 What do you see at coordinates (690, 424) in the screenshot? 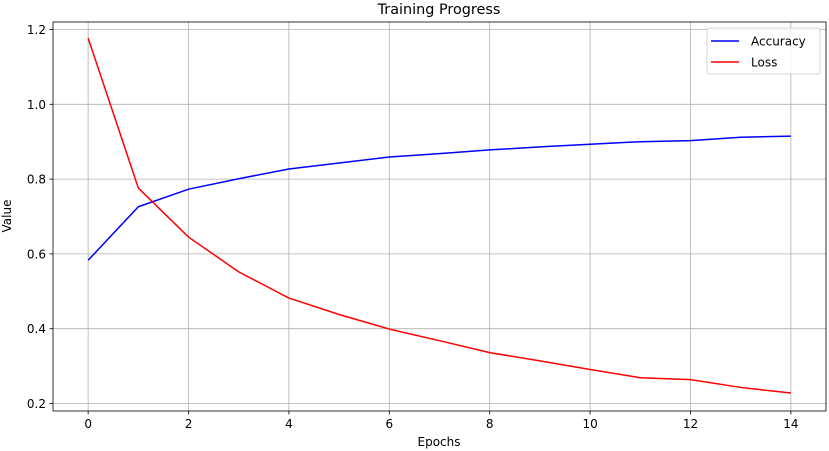
I see `x-tick-label: 12` at bounding box center [690, 424].